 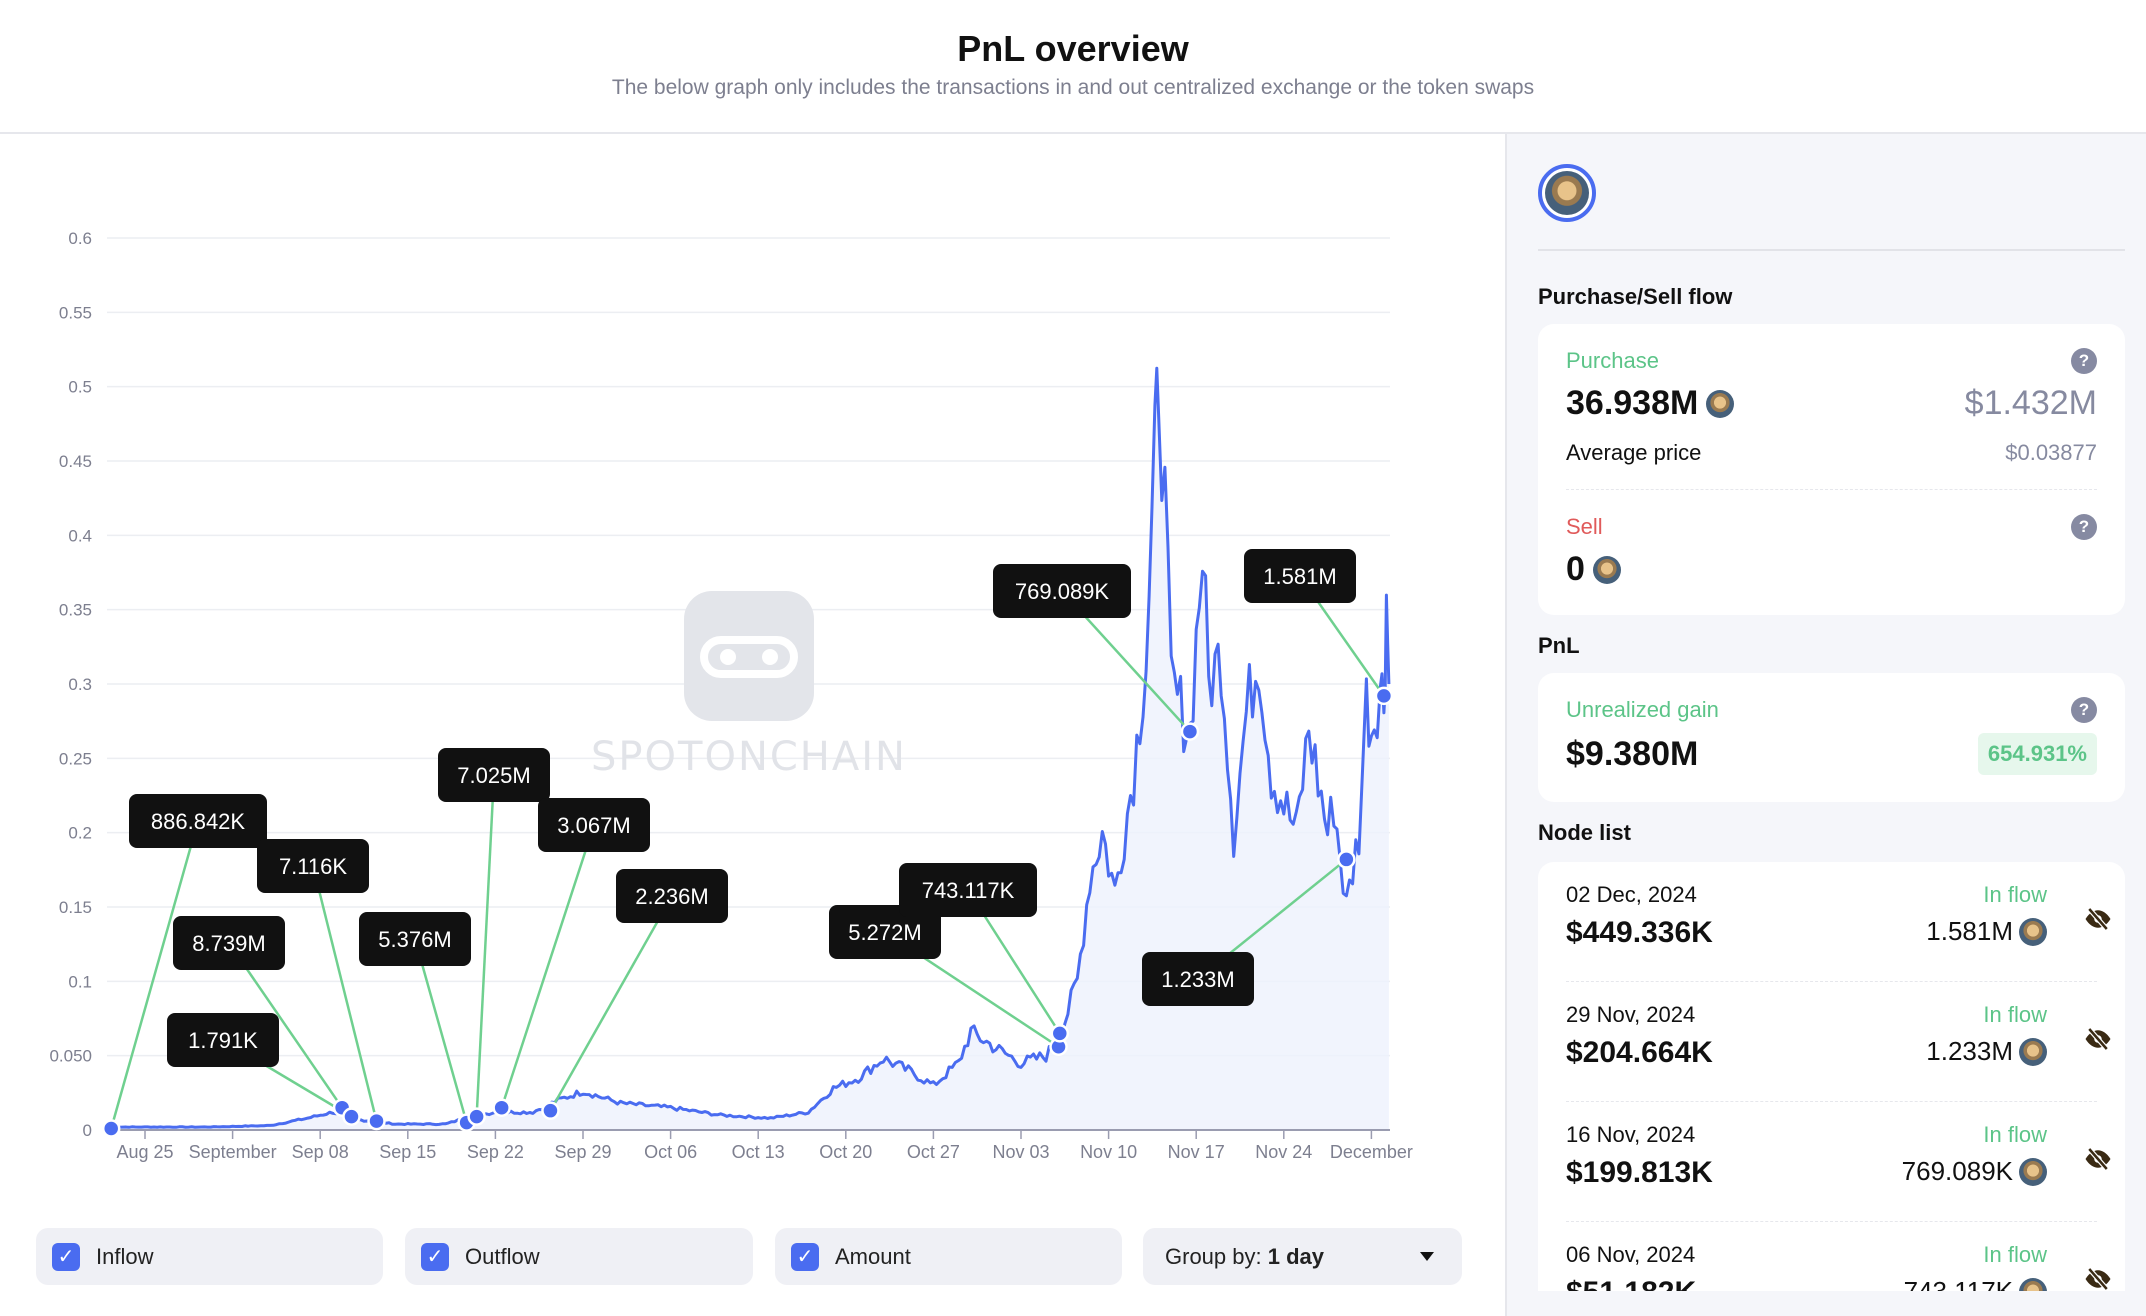 What do you see at coordinates (1639, 1172) in the screenshot?
I see `node-usd: $199.813K` at bounding box center [1639, 1172].